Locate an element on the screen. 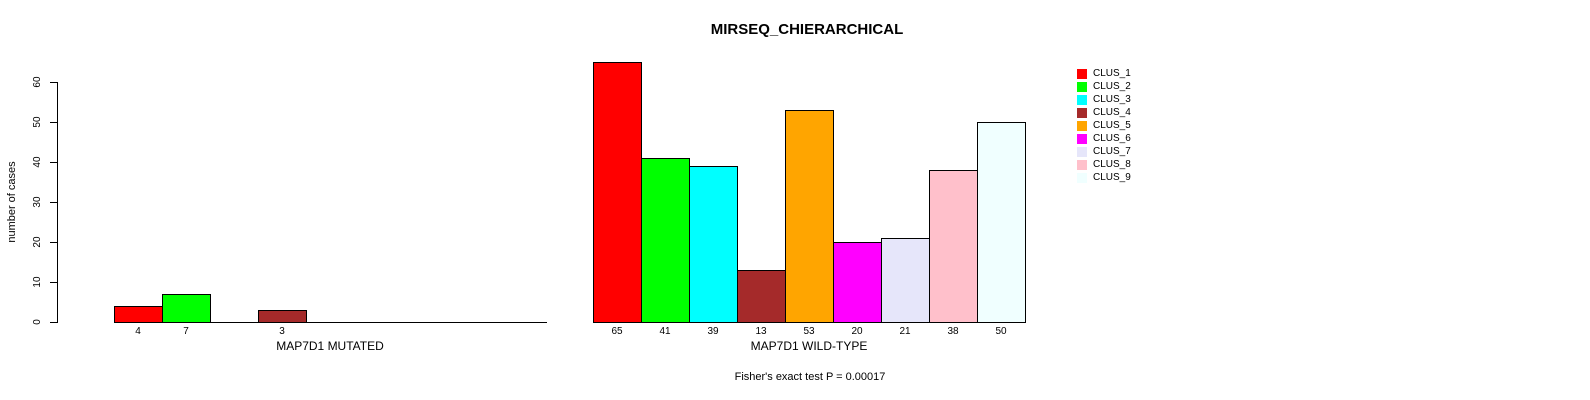 This screenshot has height=400, width=1590. group-label: MAP7D1 MUTATED is located at coordinates (330, 346).